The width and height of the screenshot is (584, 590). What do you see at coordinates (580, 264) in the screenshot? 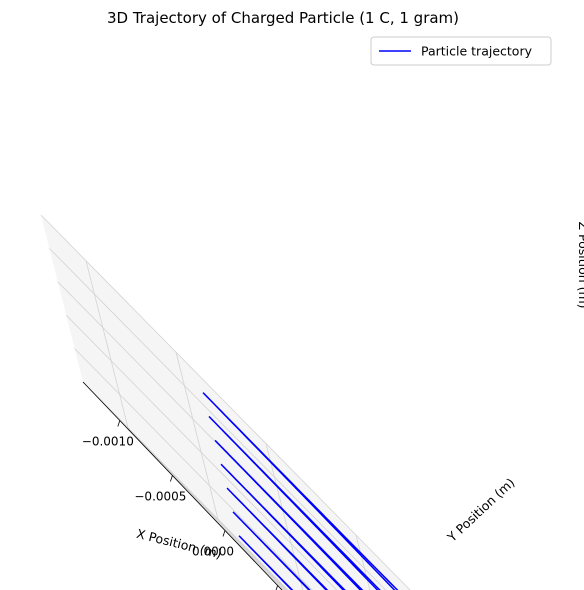
I see `z-axis-label: Z Position (m)` at bounding box center [580, 264].